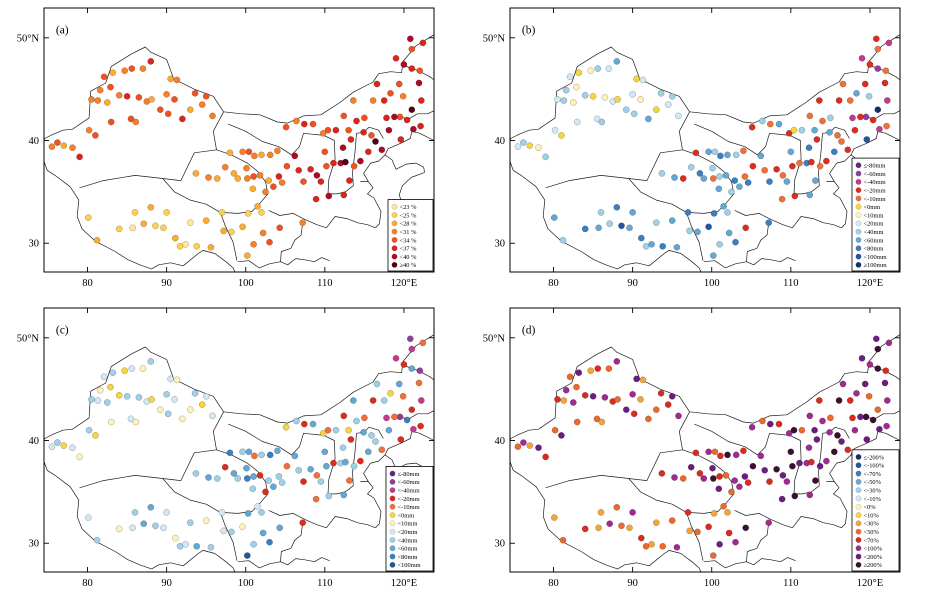 This screenshot has height=601, width=932. I want to click on legend-label: <0mm, so click(872, 207).